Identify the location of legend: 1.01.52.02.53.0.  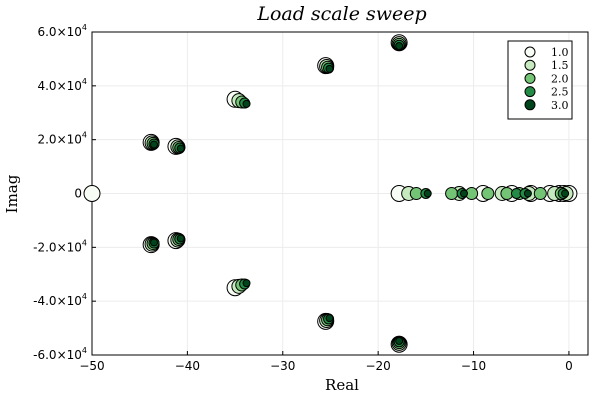
(540, 80).